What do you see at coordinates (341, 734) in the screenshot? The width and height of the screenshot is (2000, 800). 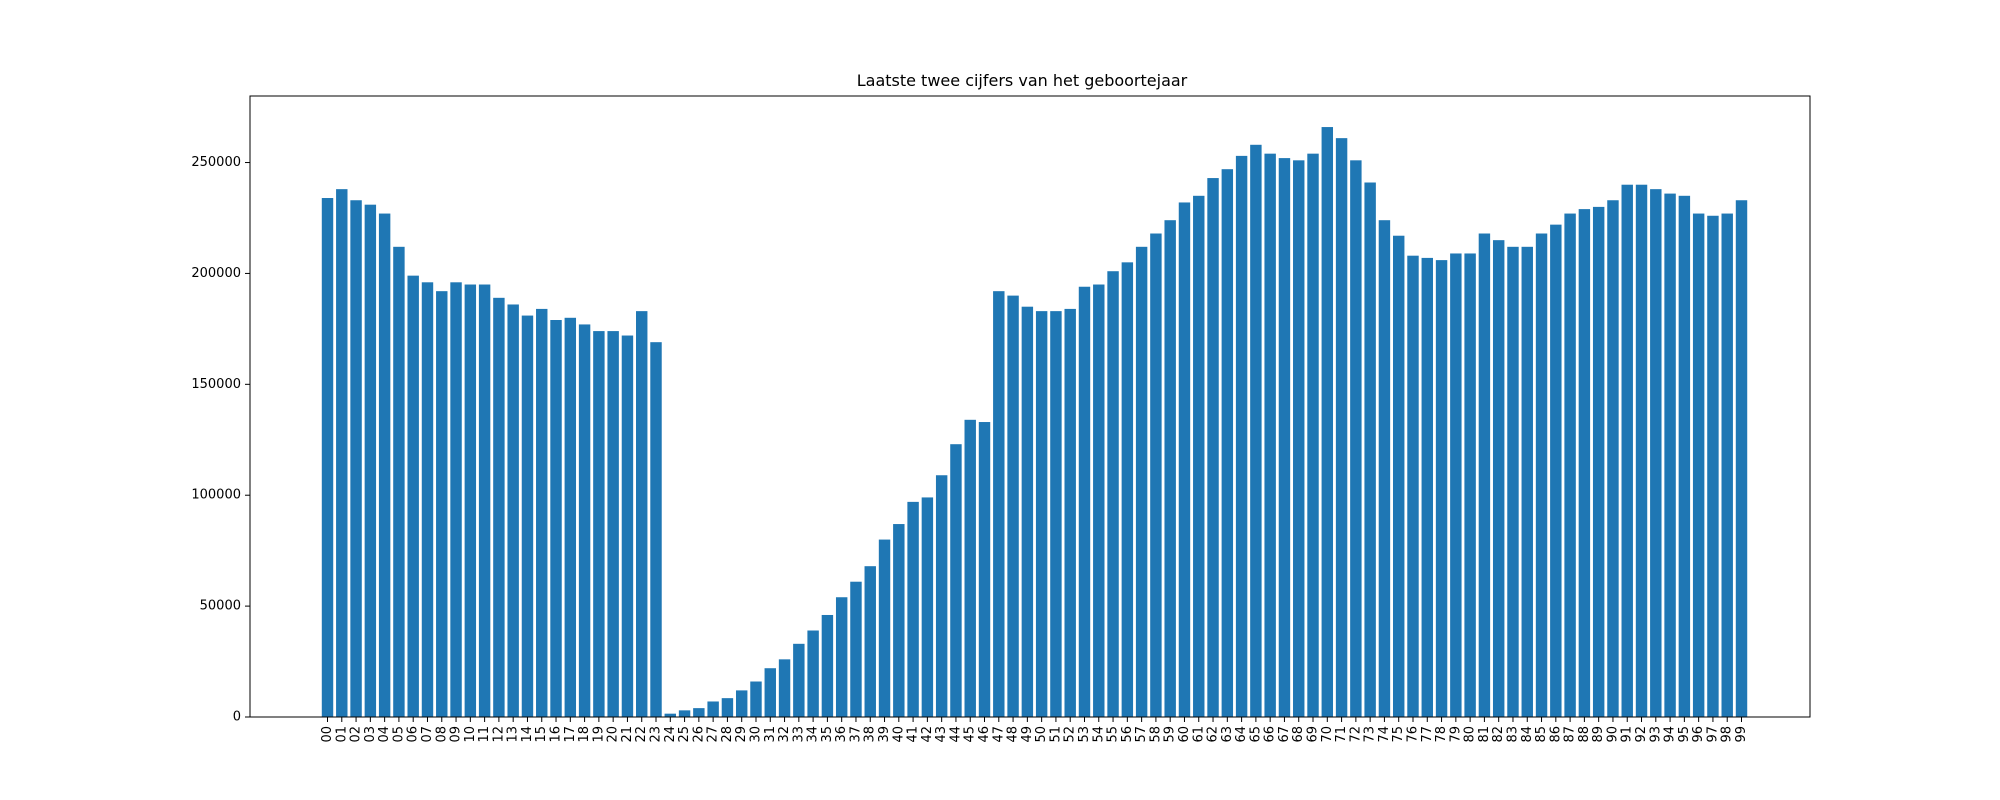 I see `x-tick-label: 01` at bounding box center [341, 734].